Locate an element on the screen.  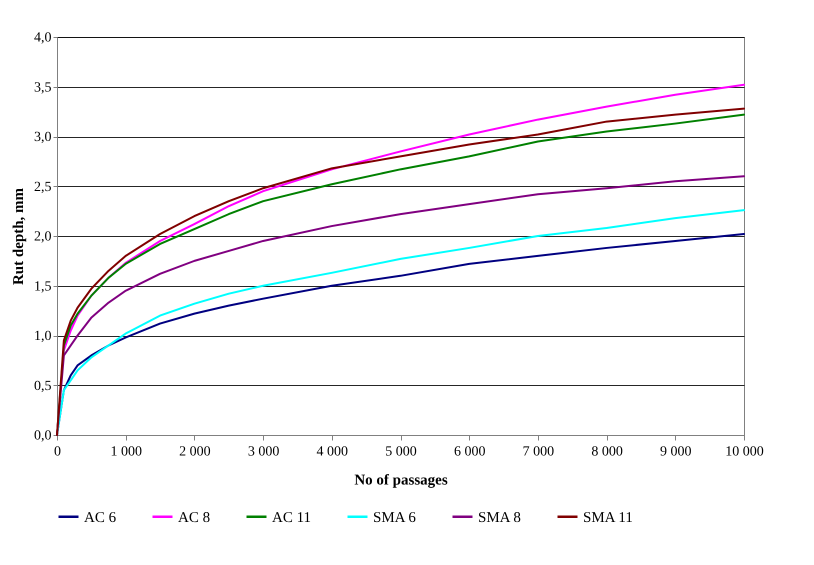
y-tick-label: 3,5 is located at coordinates (43, 88).